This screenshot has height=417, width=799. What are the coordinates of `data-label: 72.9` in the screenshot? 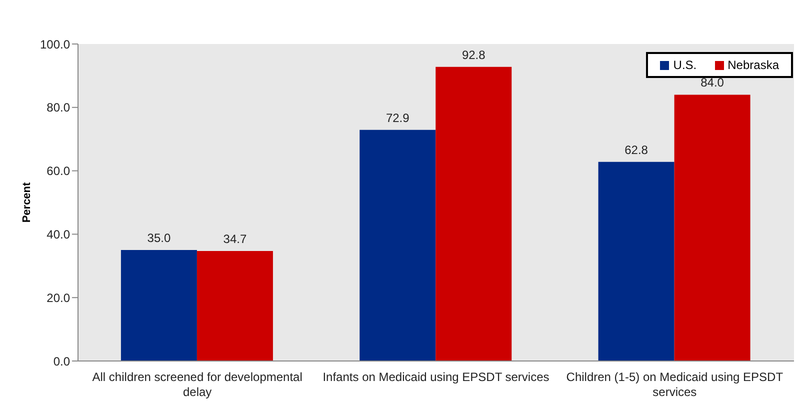 It's located at (398, 117).